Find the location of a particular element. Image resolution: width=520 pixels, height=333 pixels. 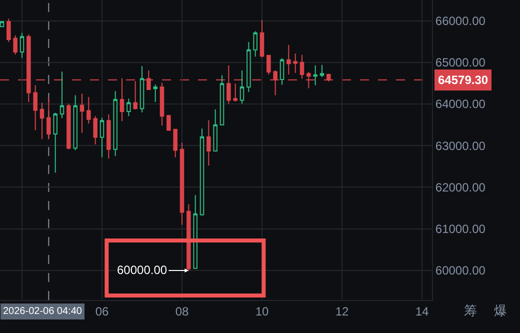

y-tick-label: 62000.00 is located at coordinates (460, 187).